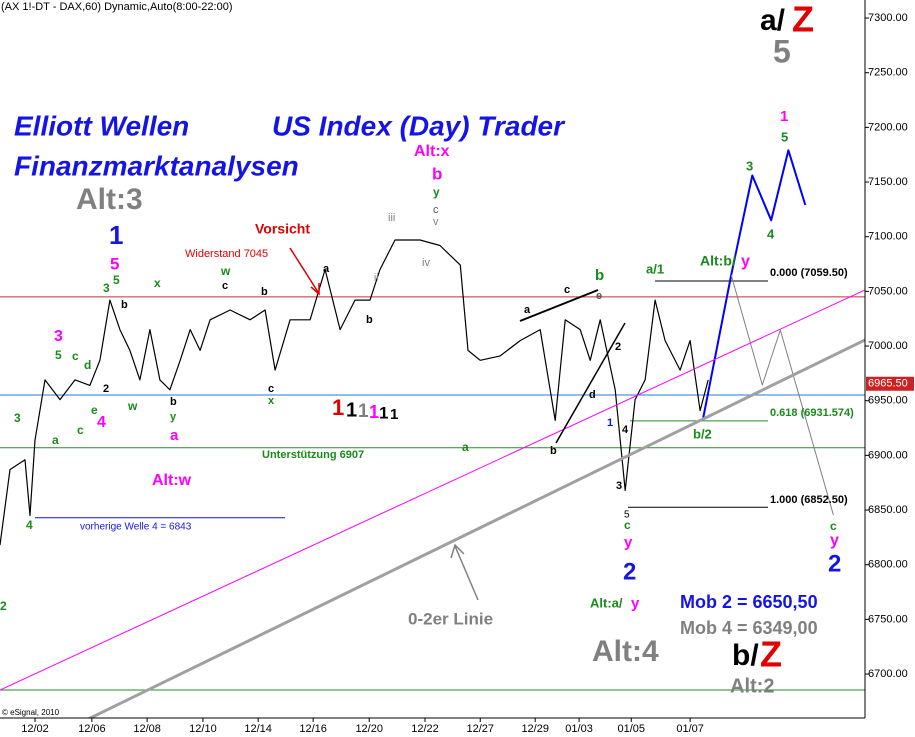 The width and height of the screenshot is (915, 737). Describe the element at coordinates (450, 618) in the screenshot. I see `annotation: 0-2er Linie` at that location.